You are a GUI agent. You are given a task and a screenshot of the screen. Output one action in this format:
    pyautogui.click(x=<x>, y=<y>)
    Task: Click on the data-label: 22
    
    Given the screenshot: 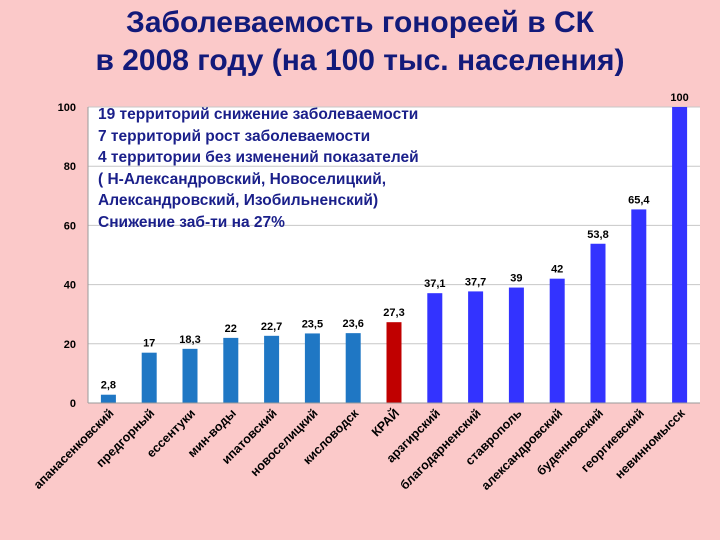 What is the action you would take?
    pyautogui.click(x=231, y=329)
    